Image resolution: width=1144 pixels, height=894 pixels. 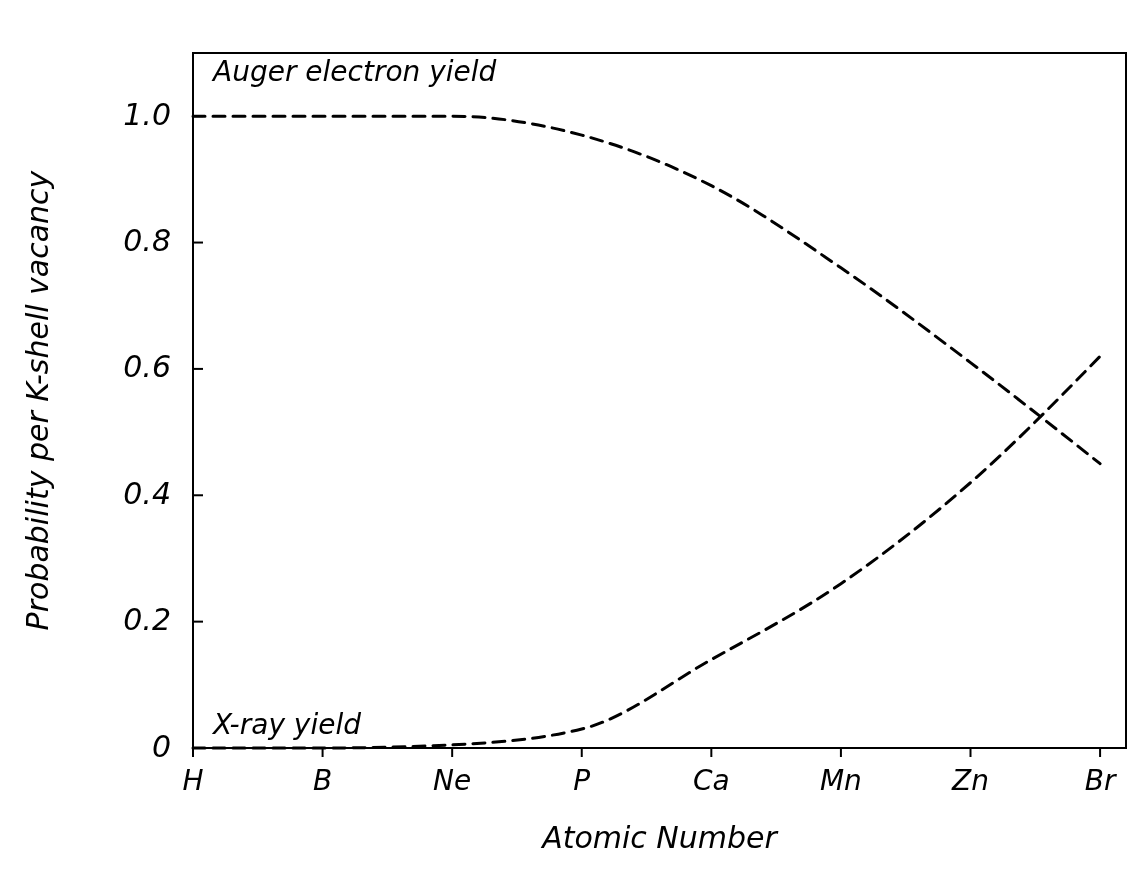 I want to click on x-tick-label: Br, so click(x=1100, y=780).